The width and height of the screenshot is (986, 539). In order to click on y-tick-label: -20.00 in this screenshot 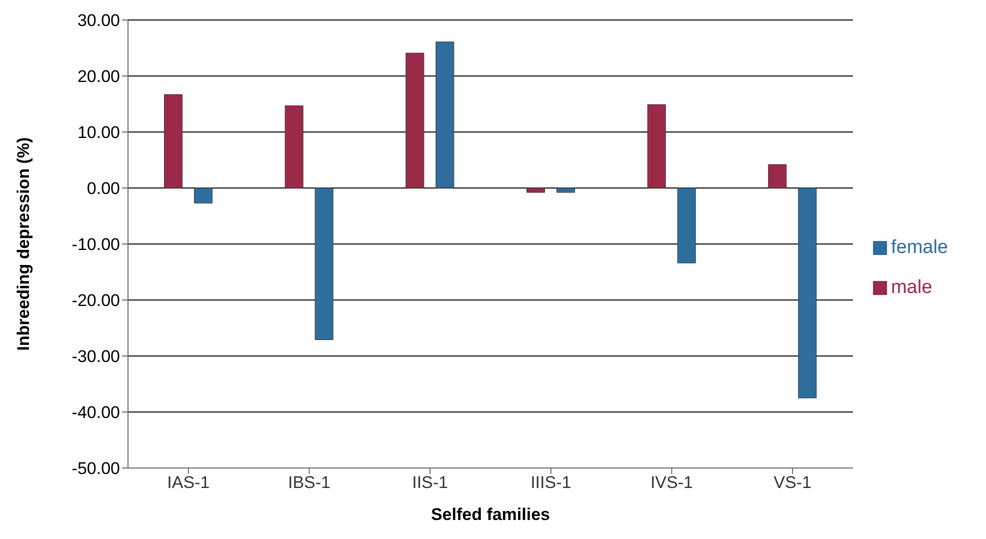, I will do `click(96, 300)`.